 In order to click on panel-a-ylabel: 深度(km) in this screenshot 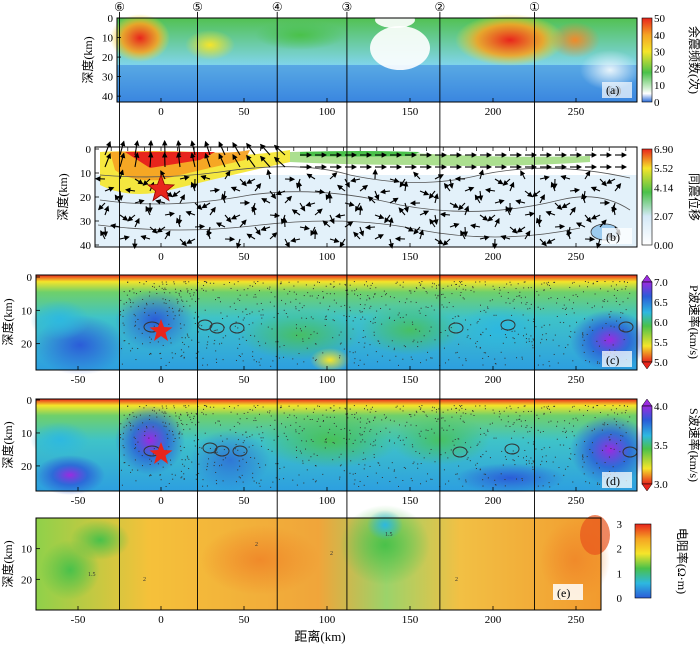, I will do `click(87, 59)`.